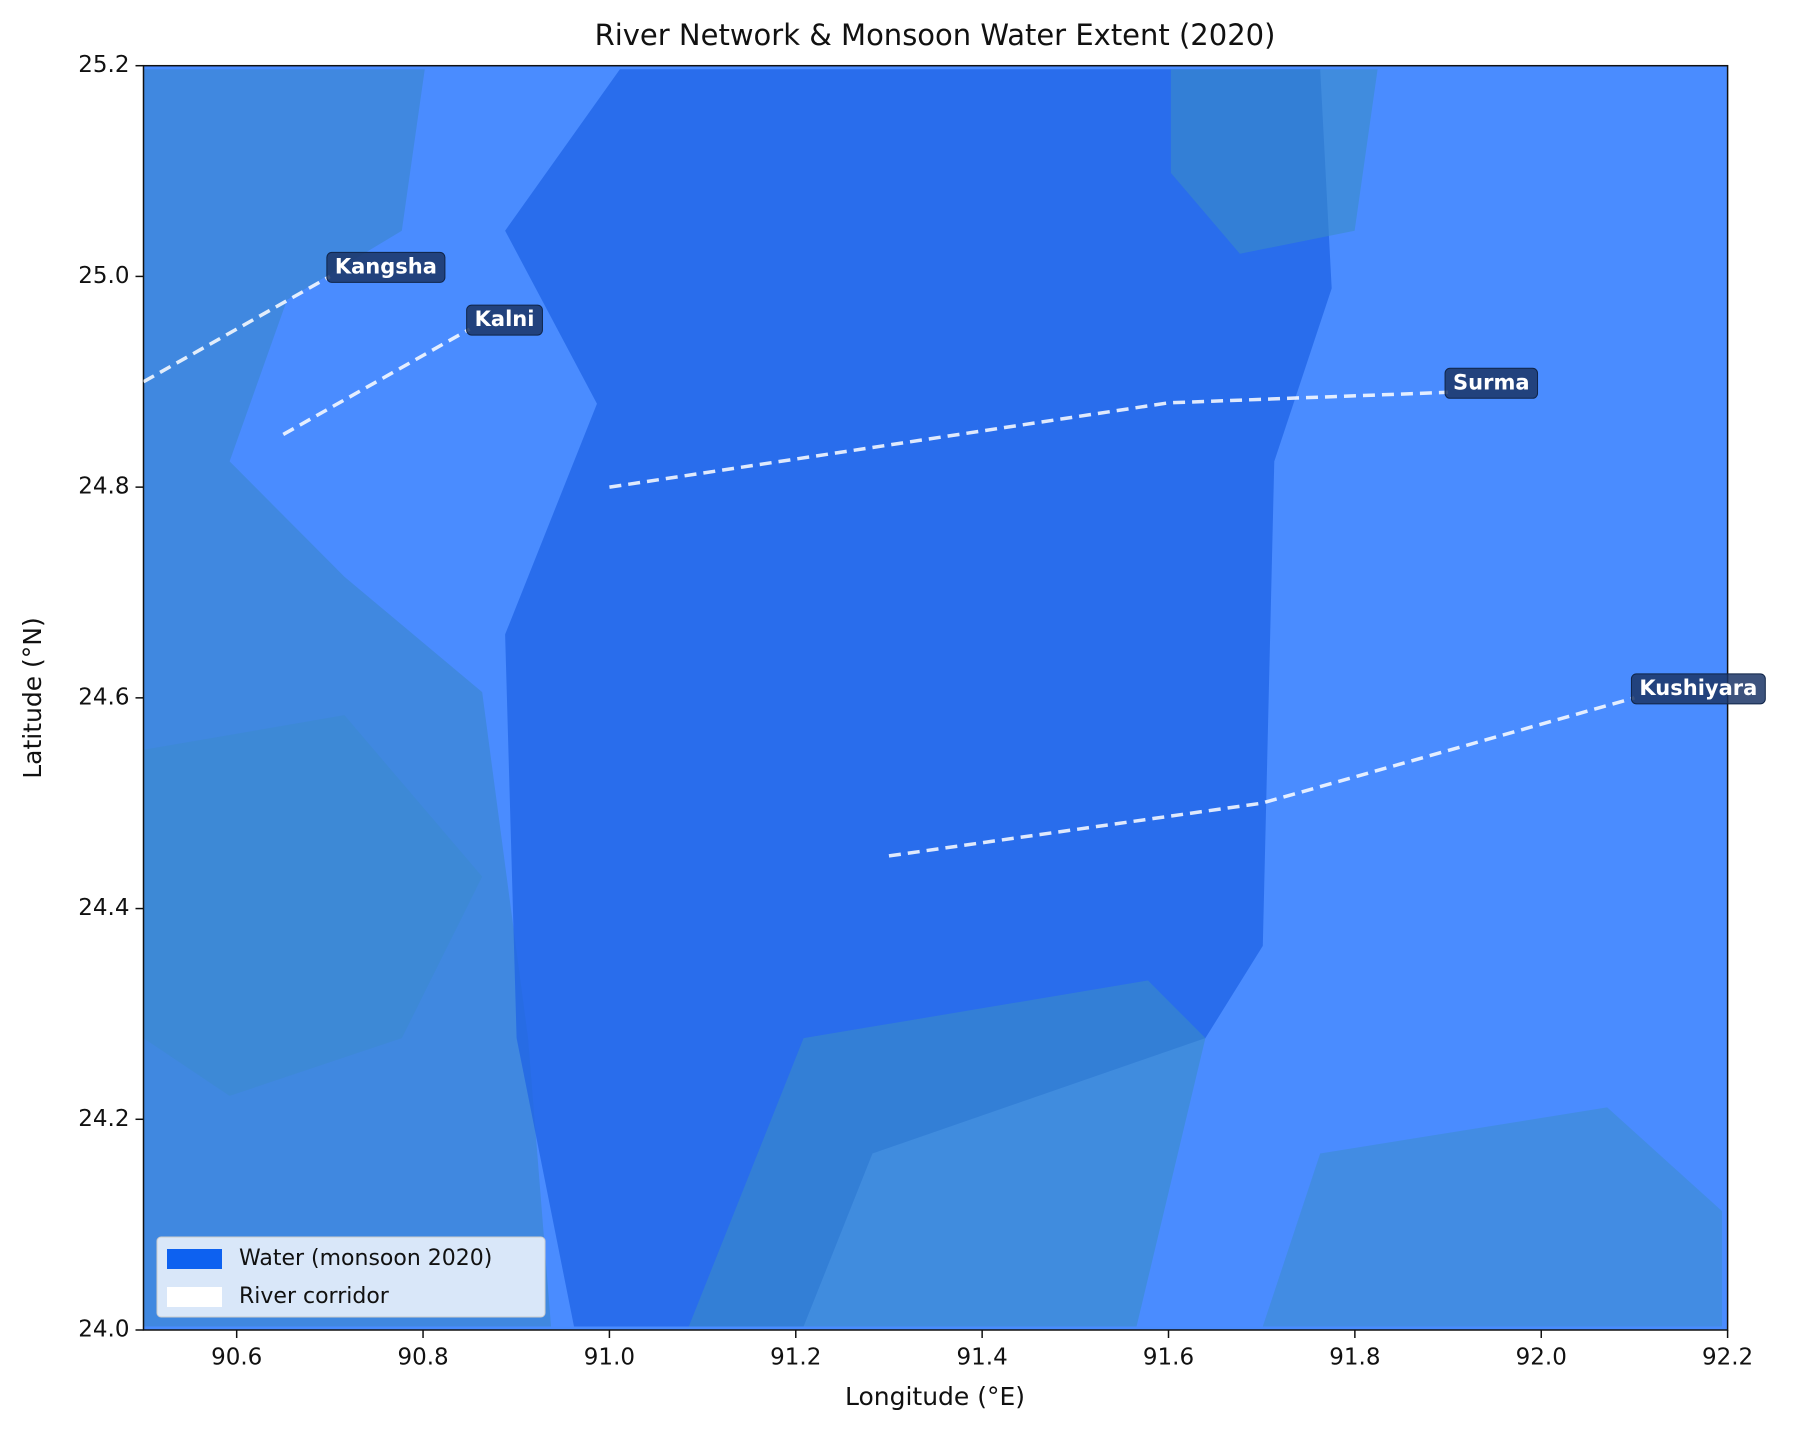 The image size is (1800, 1435). What do you see at coordinates (422, 1358) in the screenshot?
I see `x-tick-label: 90.8` at bounding box center [422, 1358].